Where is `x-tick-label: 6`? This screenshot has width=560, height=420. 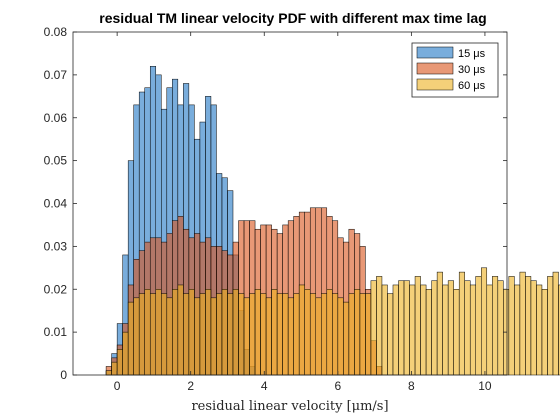 x-tick-label: 6 is located at coordinates (337, 386).